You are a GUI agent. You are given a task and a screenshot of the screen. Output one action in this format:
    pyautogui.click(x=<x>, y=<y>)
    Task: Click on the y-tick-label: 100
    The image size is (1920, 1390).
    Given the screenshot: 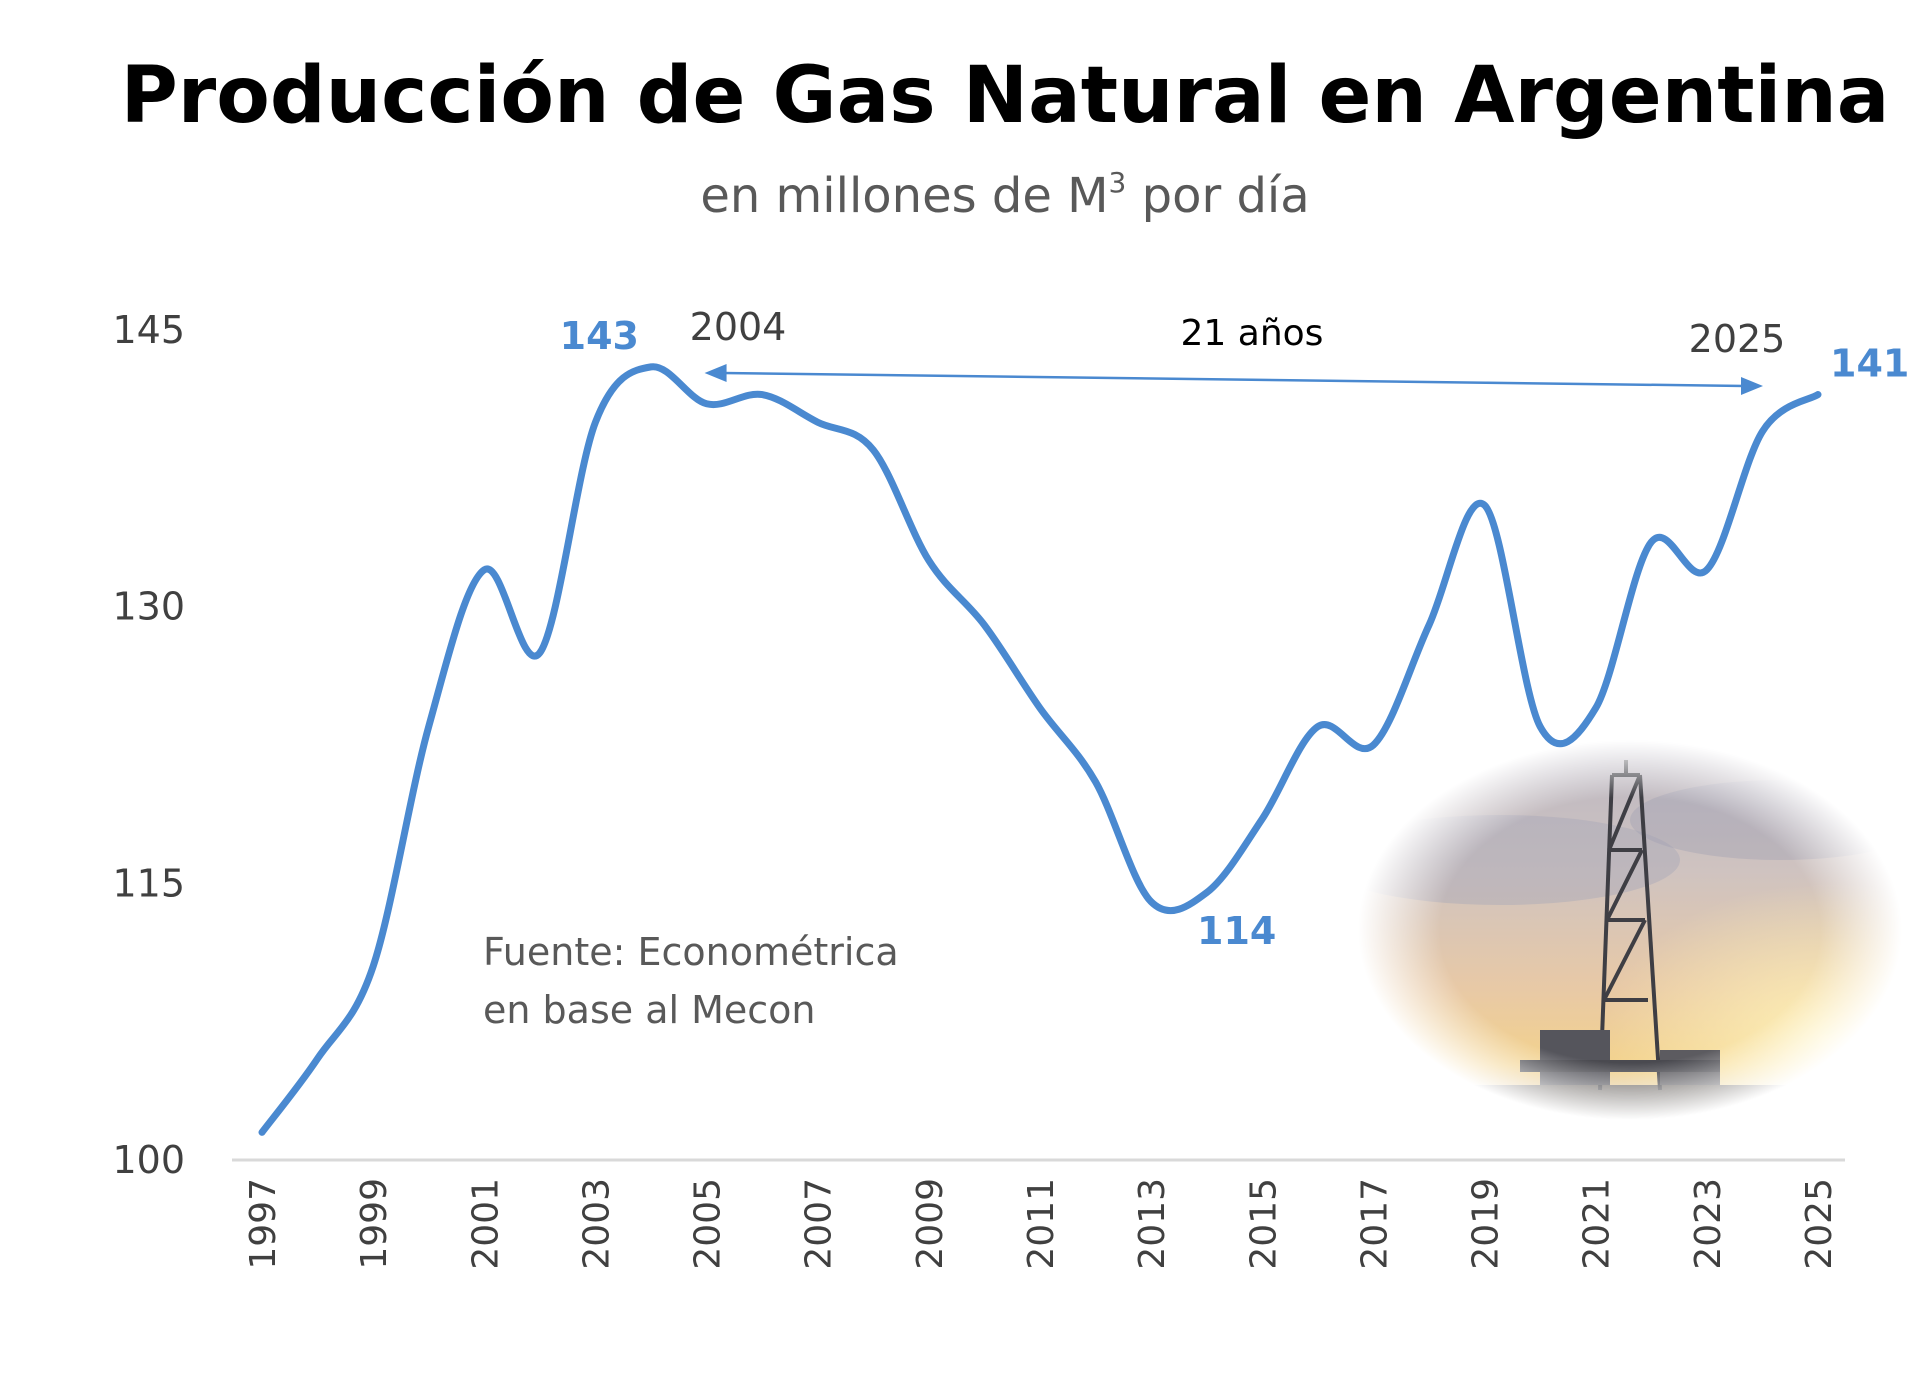 What is the action you would take?
    pyautogui.click(x=148, y=1160)
    